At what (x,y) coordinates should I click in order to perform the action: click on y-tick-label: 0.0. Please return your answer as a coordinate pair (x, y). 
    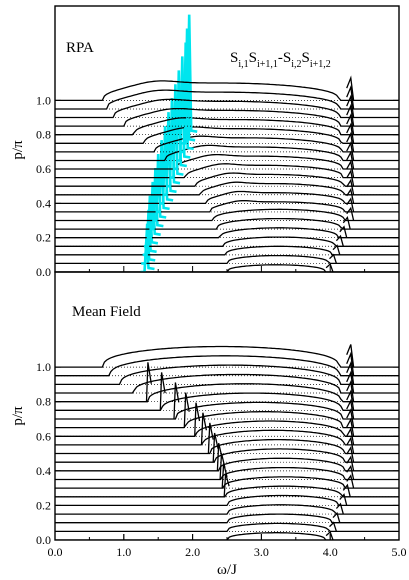
    Looking at the image, I should click on (43, 272).